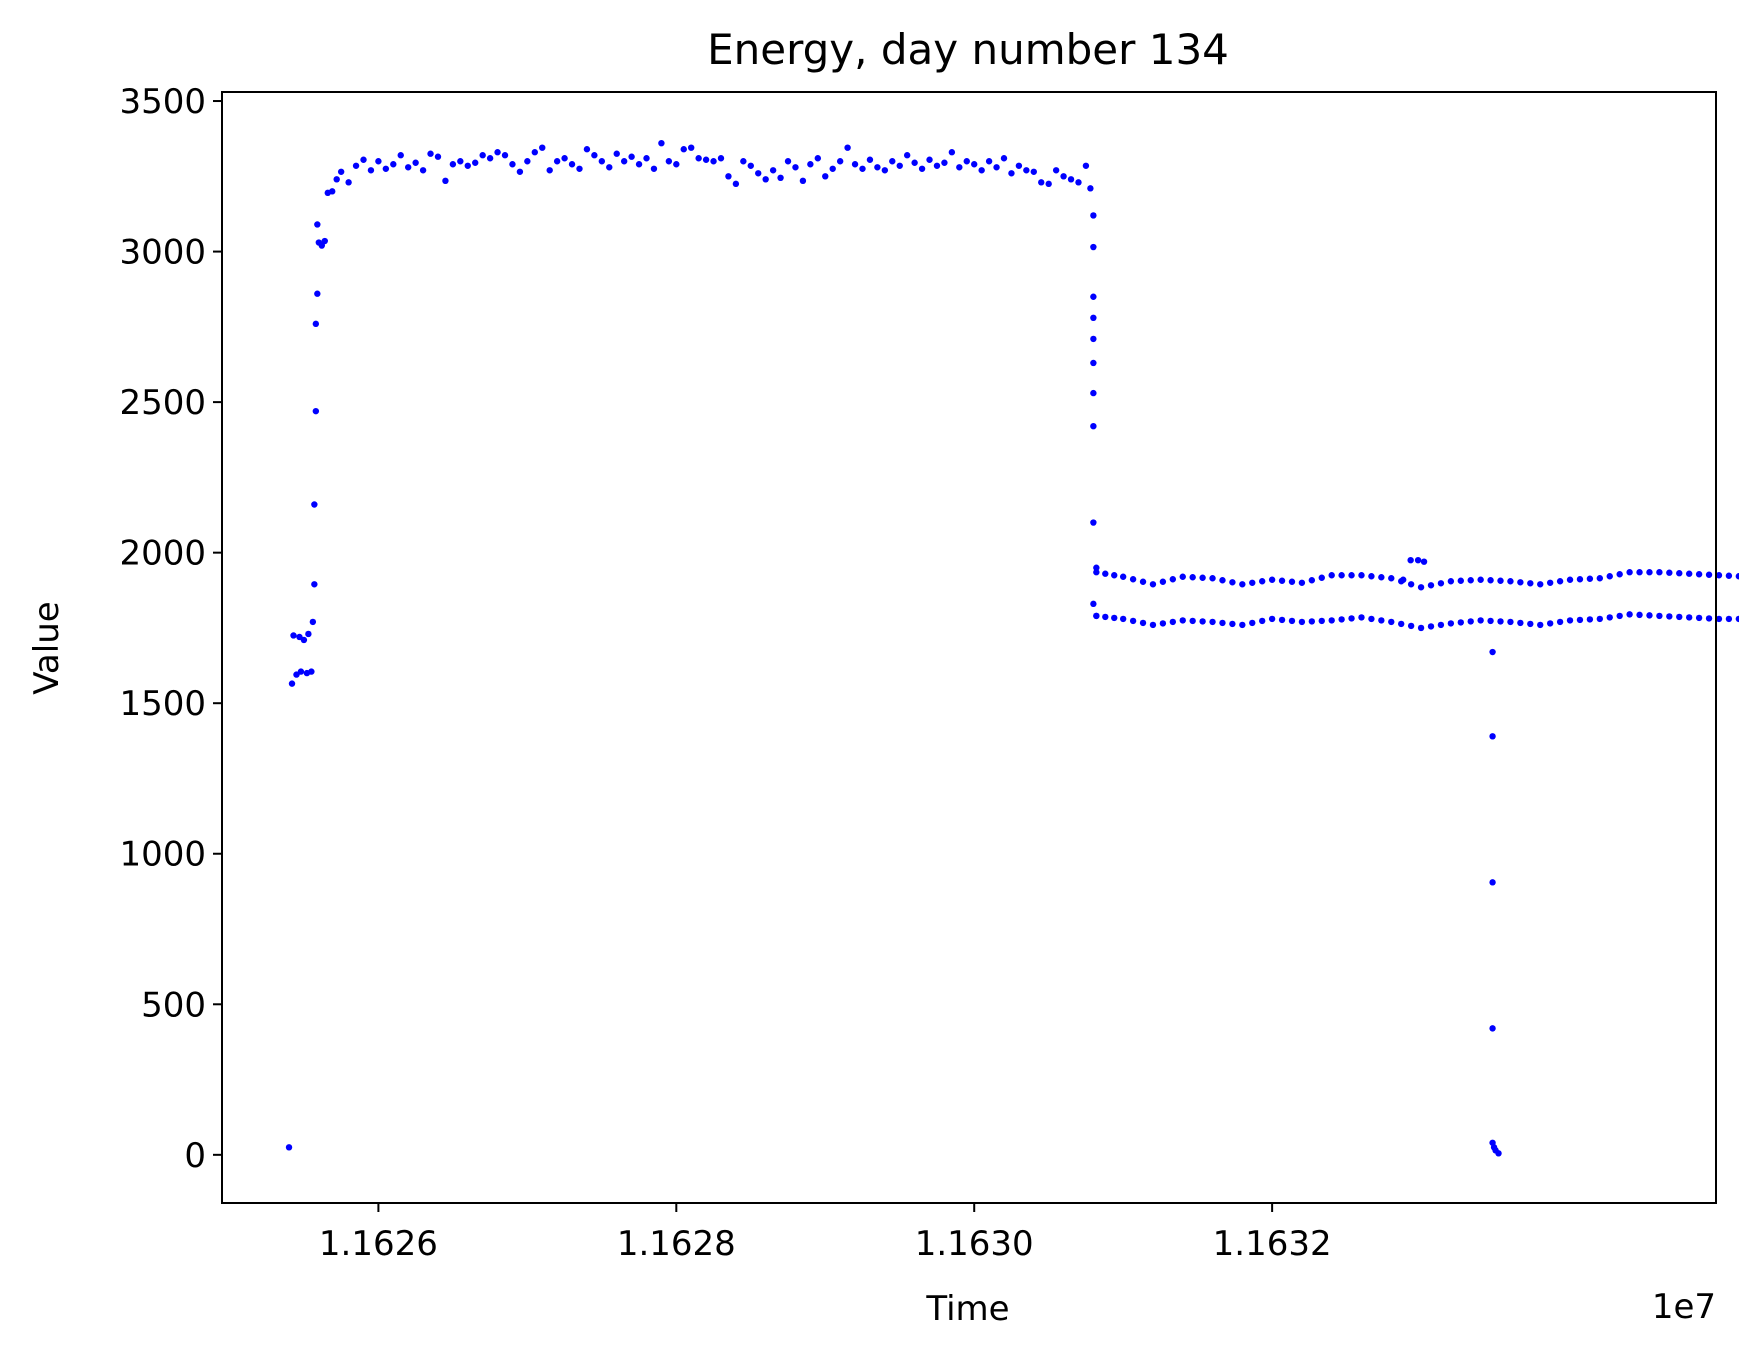 Image resolution: width=1739 pixels, height=1357 pixels. What do you see at coordinates (974, 1244) in the screenshot?
I see `x-tick-label: 1.1630` at bounding box center [974, 1244].